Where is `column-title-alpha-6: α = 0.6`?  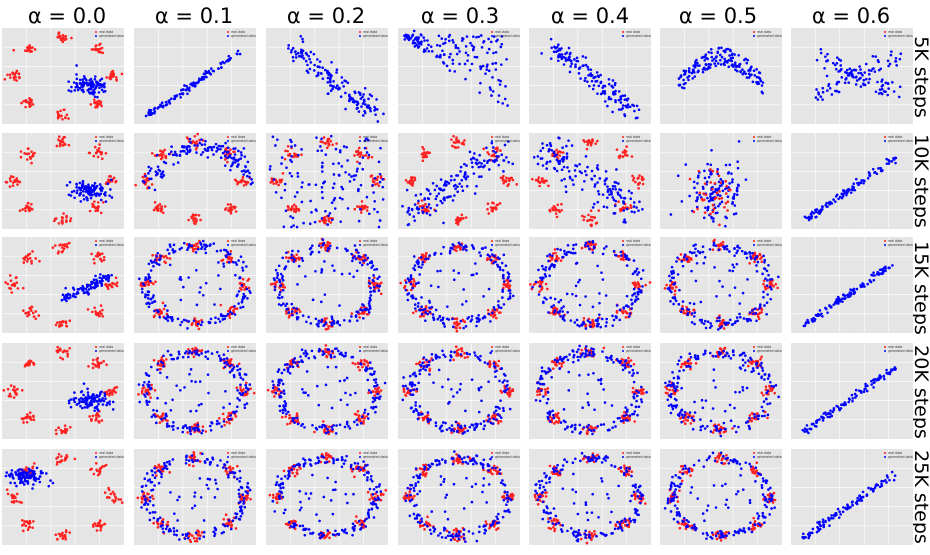
column-title-alpha-6: α = 0.6 is located at coordinates (851, 16).